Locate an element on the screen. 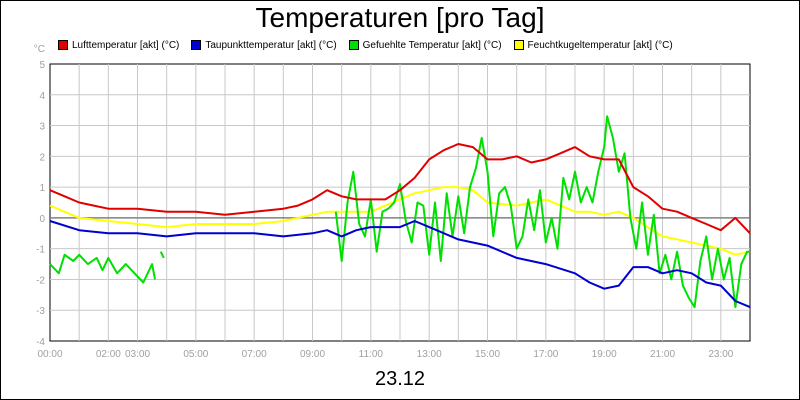 The width and height of the screenshot is (800, 400). x-tick-label: 17:00 is located at coordinates (545, 354).